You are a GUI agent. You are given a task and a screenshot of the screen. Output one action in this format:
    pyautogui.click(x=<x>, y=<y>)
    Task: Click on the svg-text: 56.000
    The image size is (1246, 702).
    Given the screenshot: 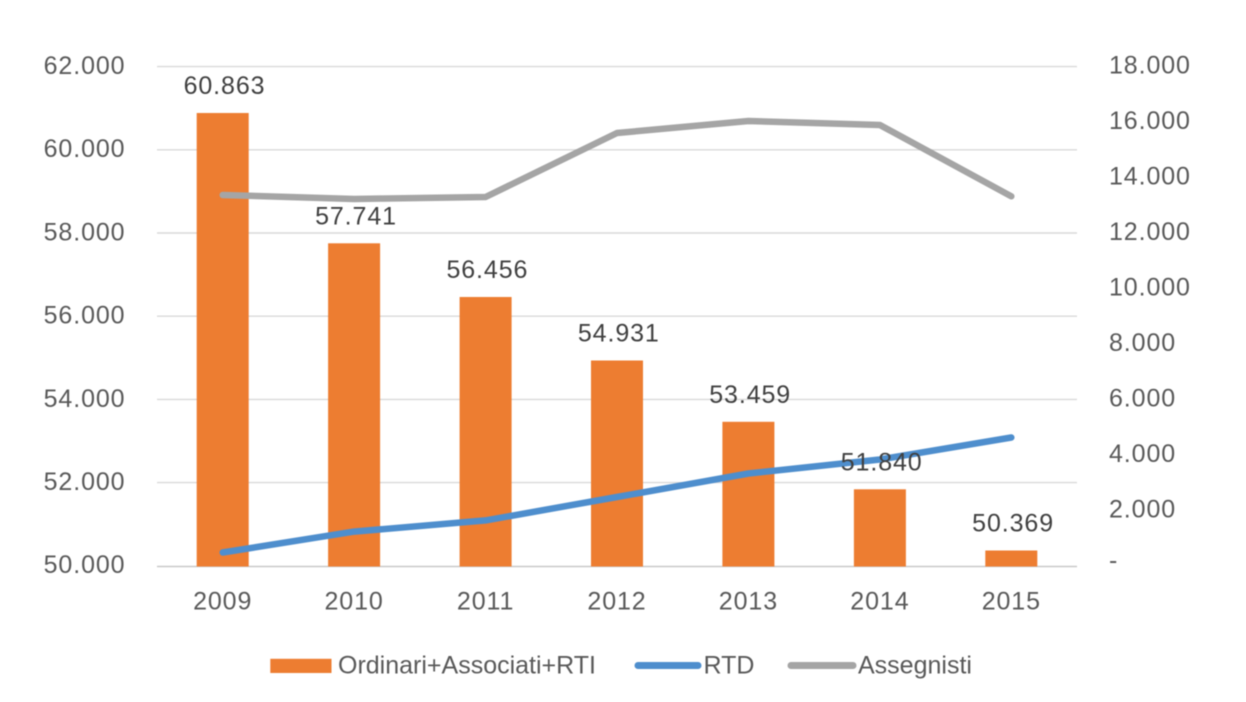 What is the action you would take?
    pyautogui.click(x=85, y=316)
    